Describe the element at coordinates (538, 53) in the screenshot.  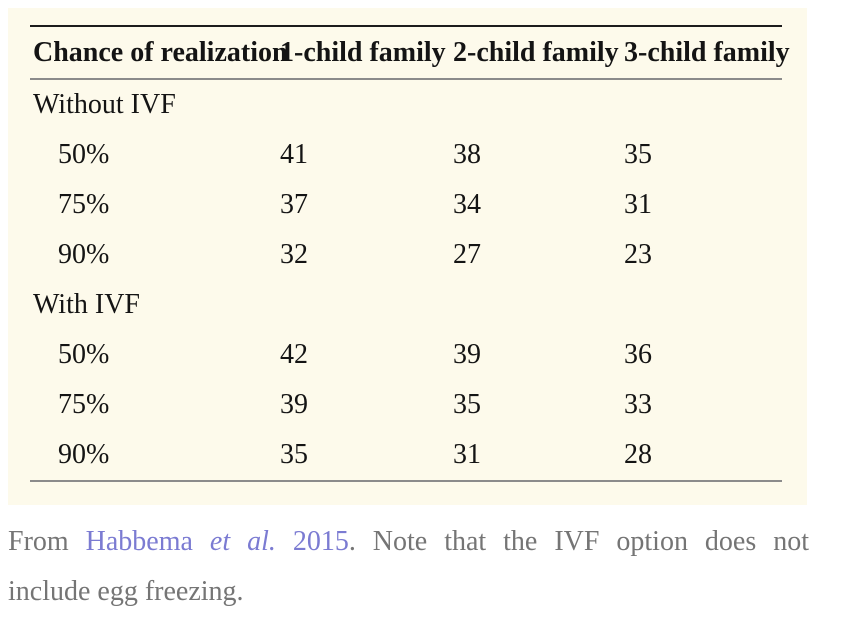
I see `column-header-2-child: 2-child family` at that location.